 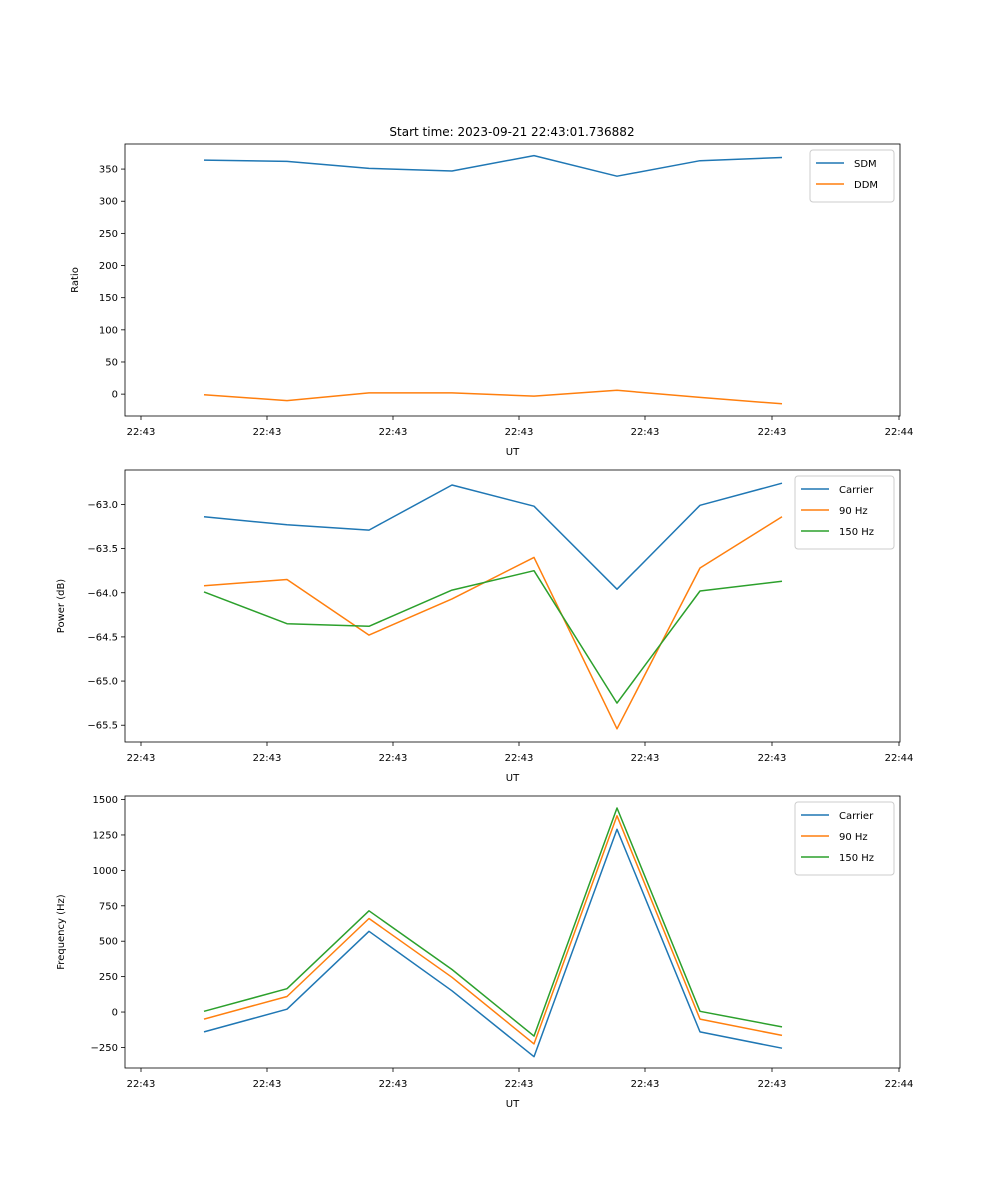 I want to click on legend-label: SDM, so click(x=865, y=164).